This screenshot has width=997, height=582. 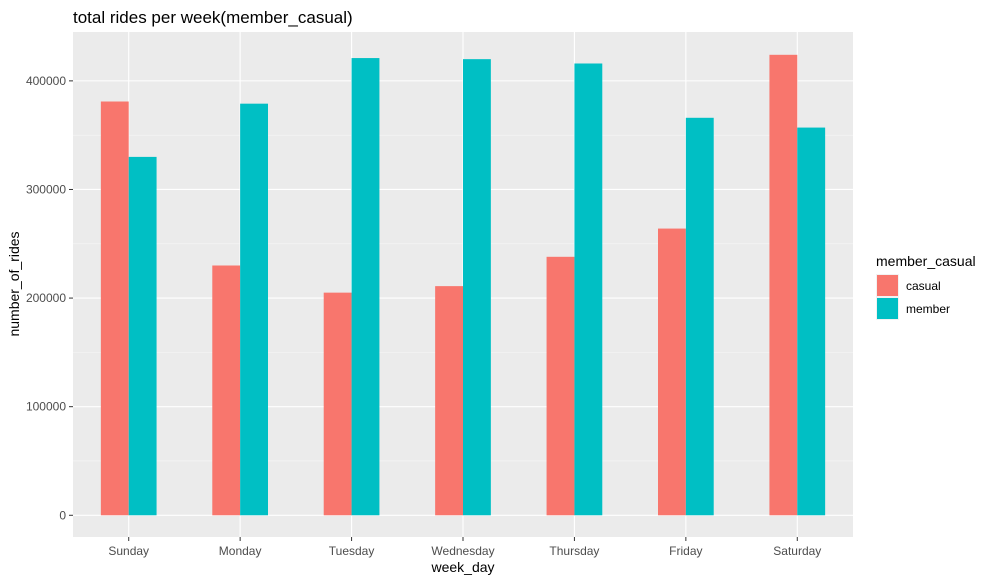 I want to click on y-axis: 0 100000 200000 300000 400000, so click(x=49, y=298).